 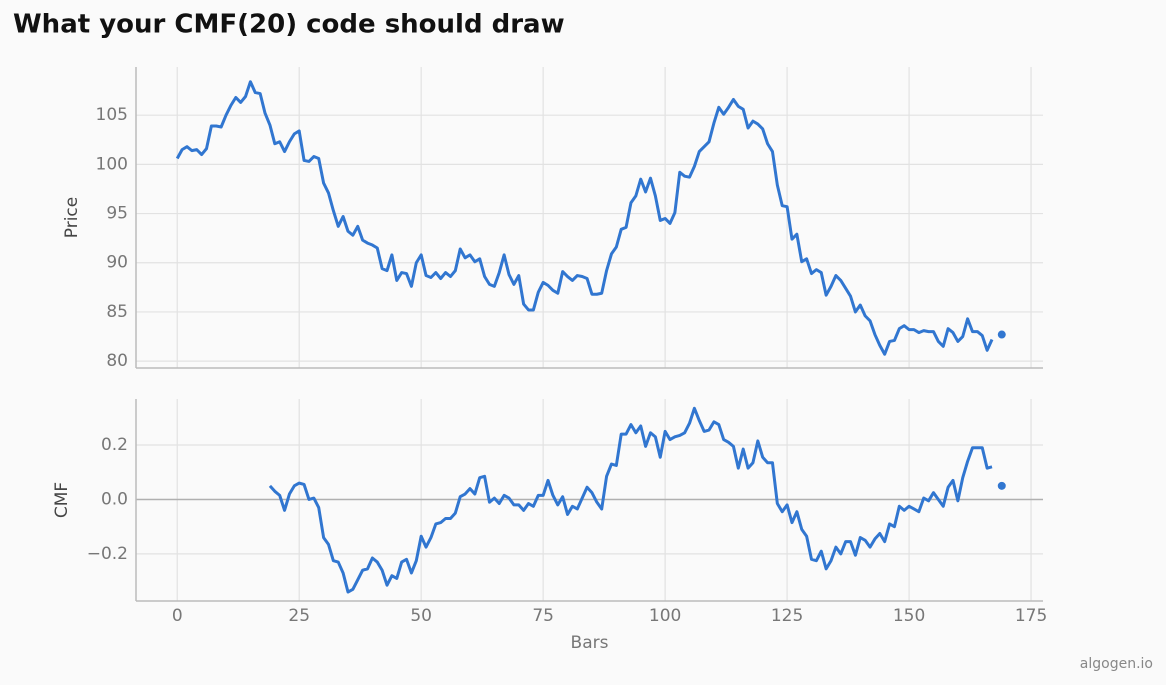 I want to click on y-tick-label: 0.2, so click(x=114, y=445).